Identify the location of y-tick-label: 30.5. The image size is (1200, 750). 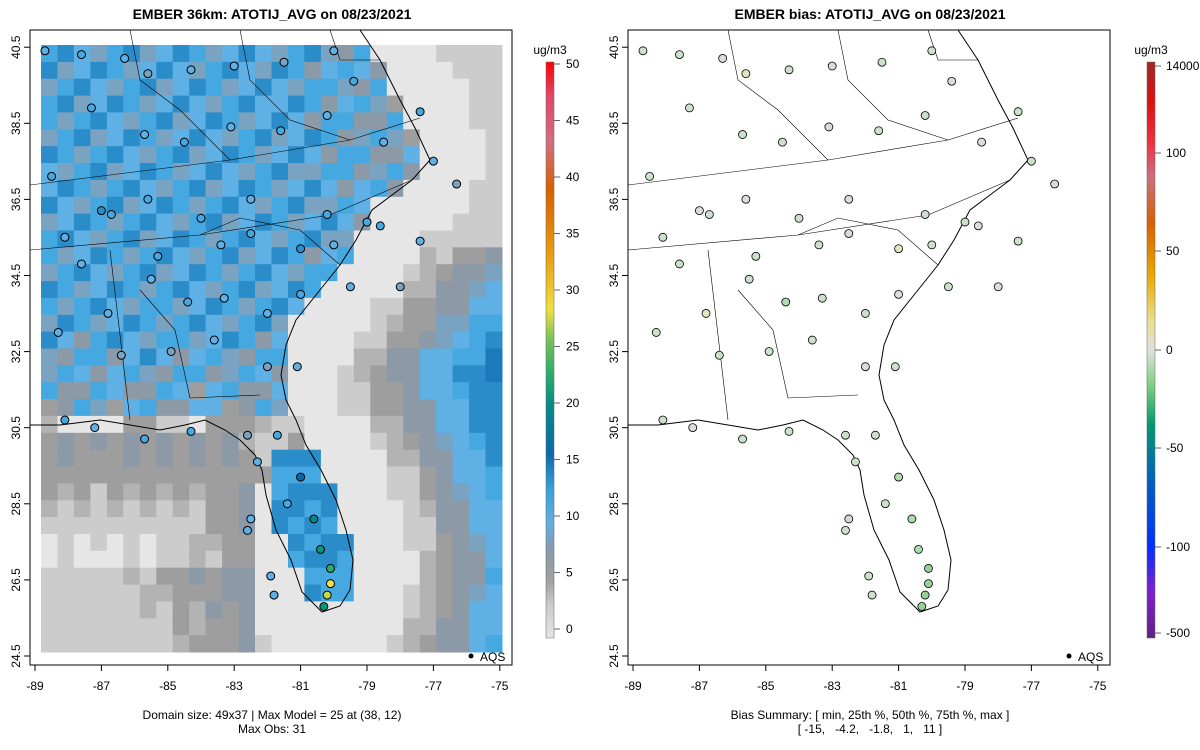
(614, 428).